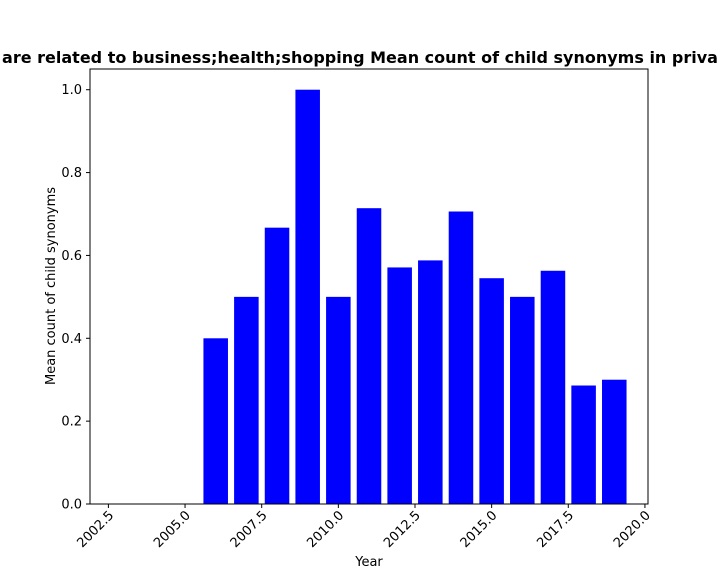  Describe the element at coordinates (368, 562) in the screenshot. I see `x-axis-label: Year` at that location.